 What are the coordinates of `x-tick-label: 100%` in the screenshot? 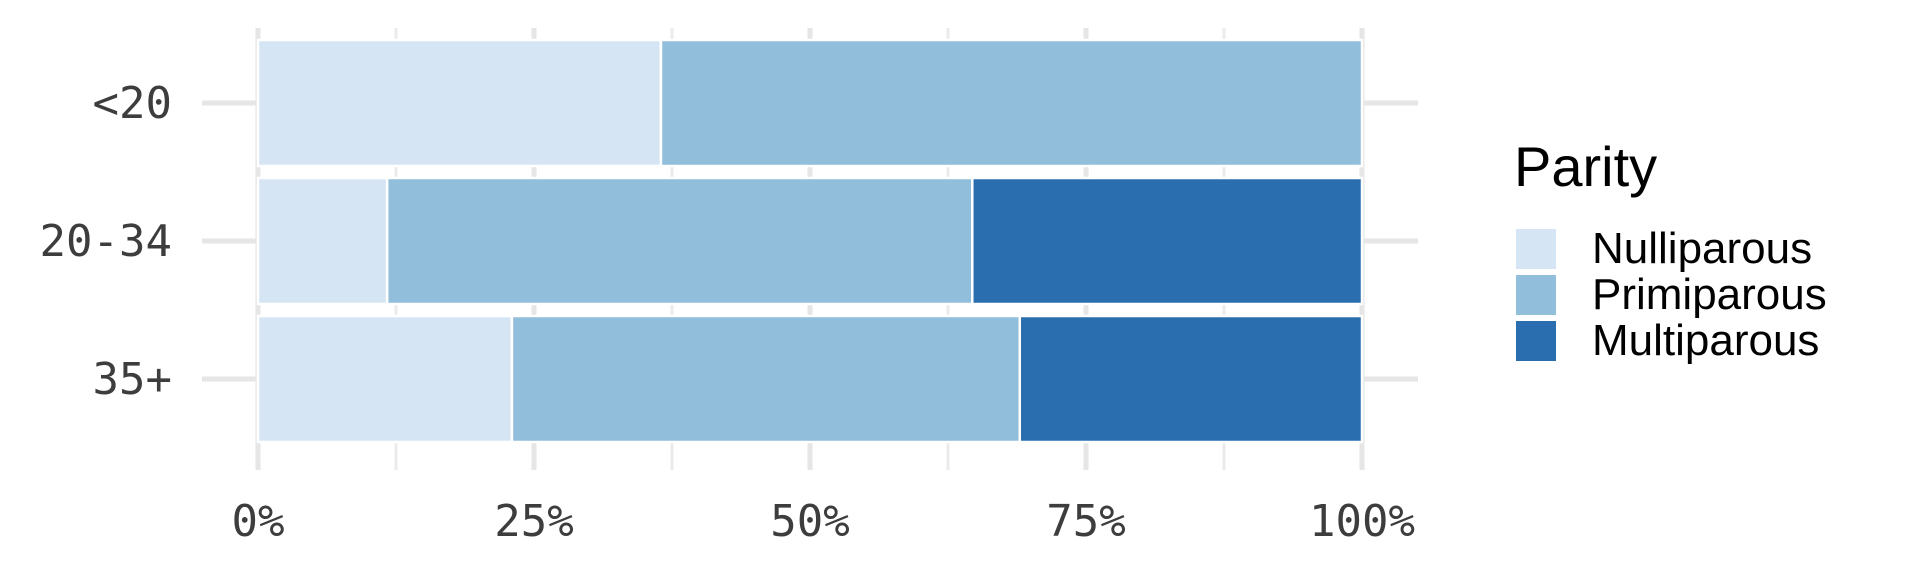 It's located at (1362, 521).